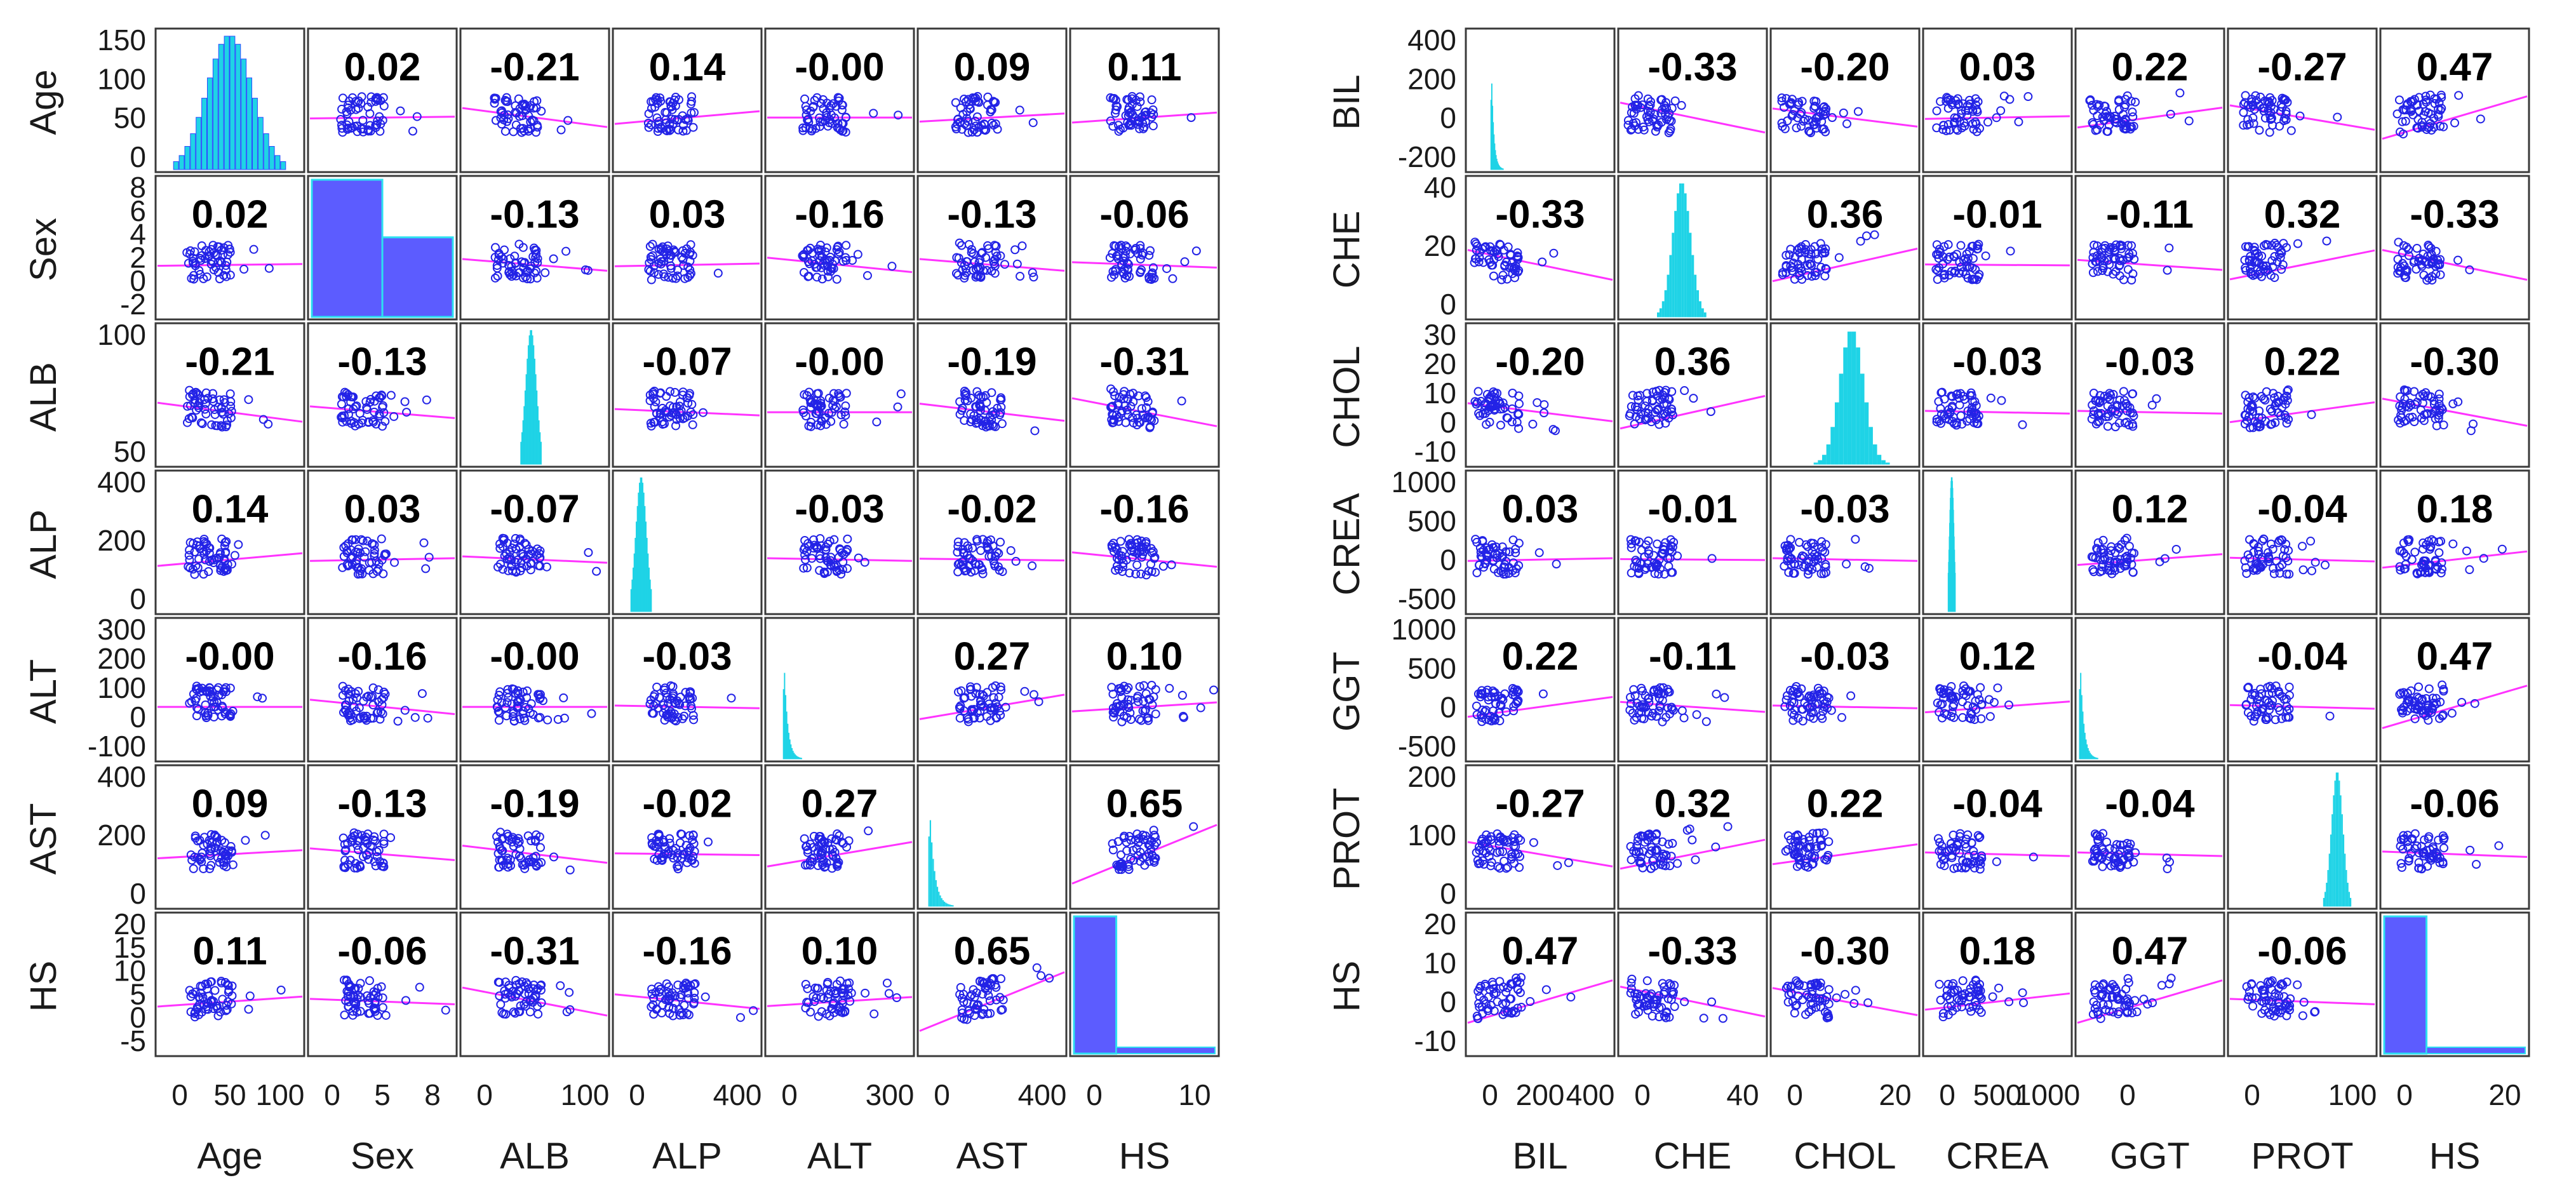 The height and width of the screenshot is (1199, 2576). I want to click on y-tick-label: 400, so click(121, 776).